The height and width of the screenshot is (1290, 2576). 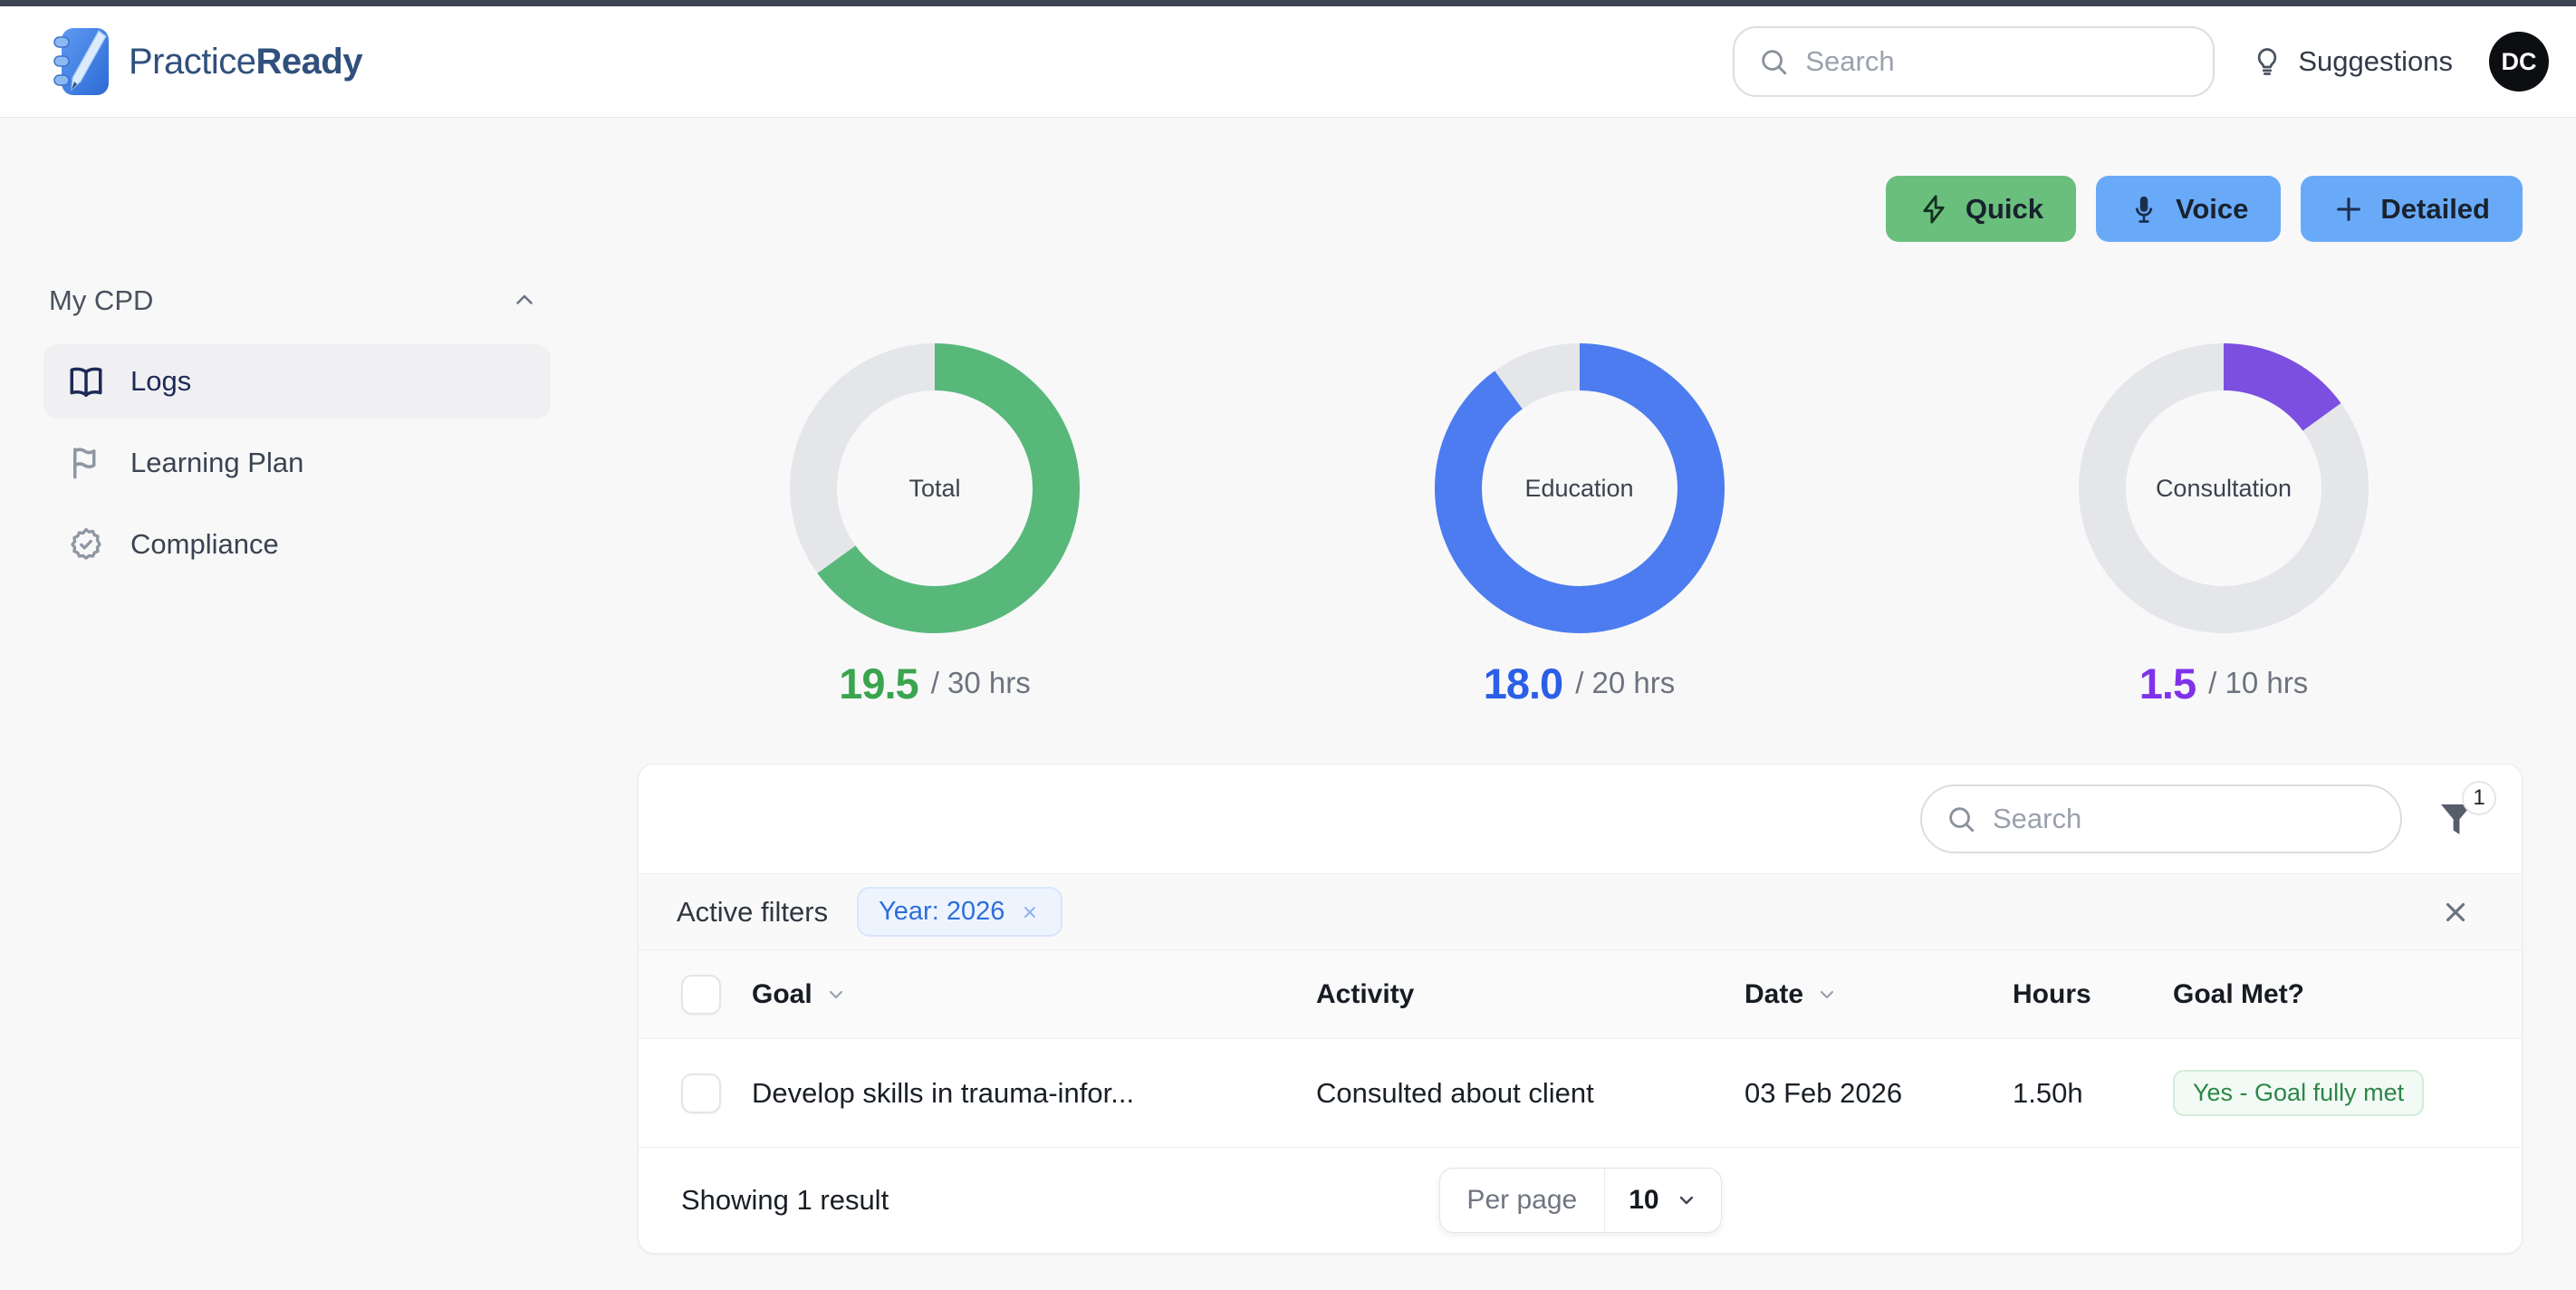 I want to click on table-search, so click(x=2161, y=819).